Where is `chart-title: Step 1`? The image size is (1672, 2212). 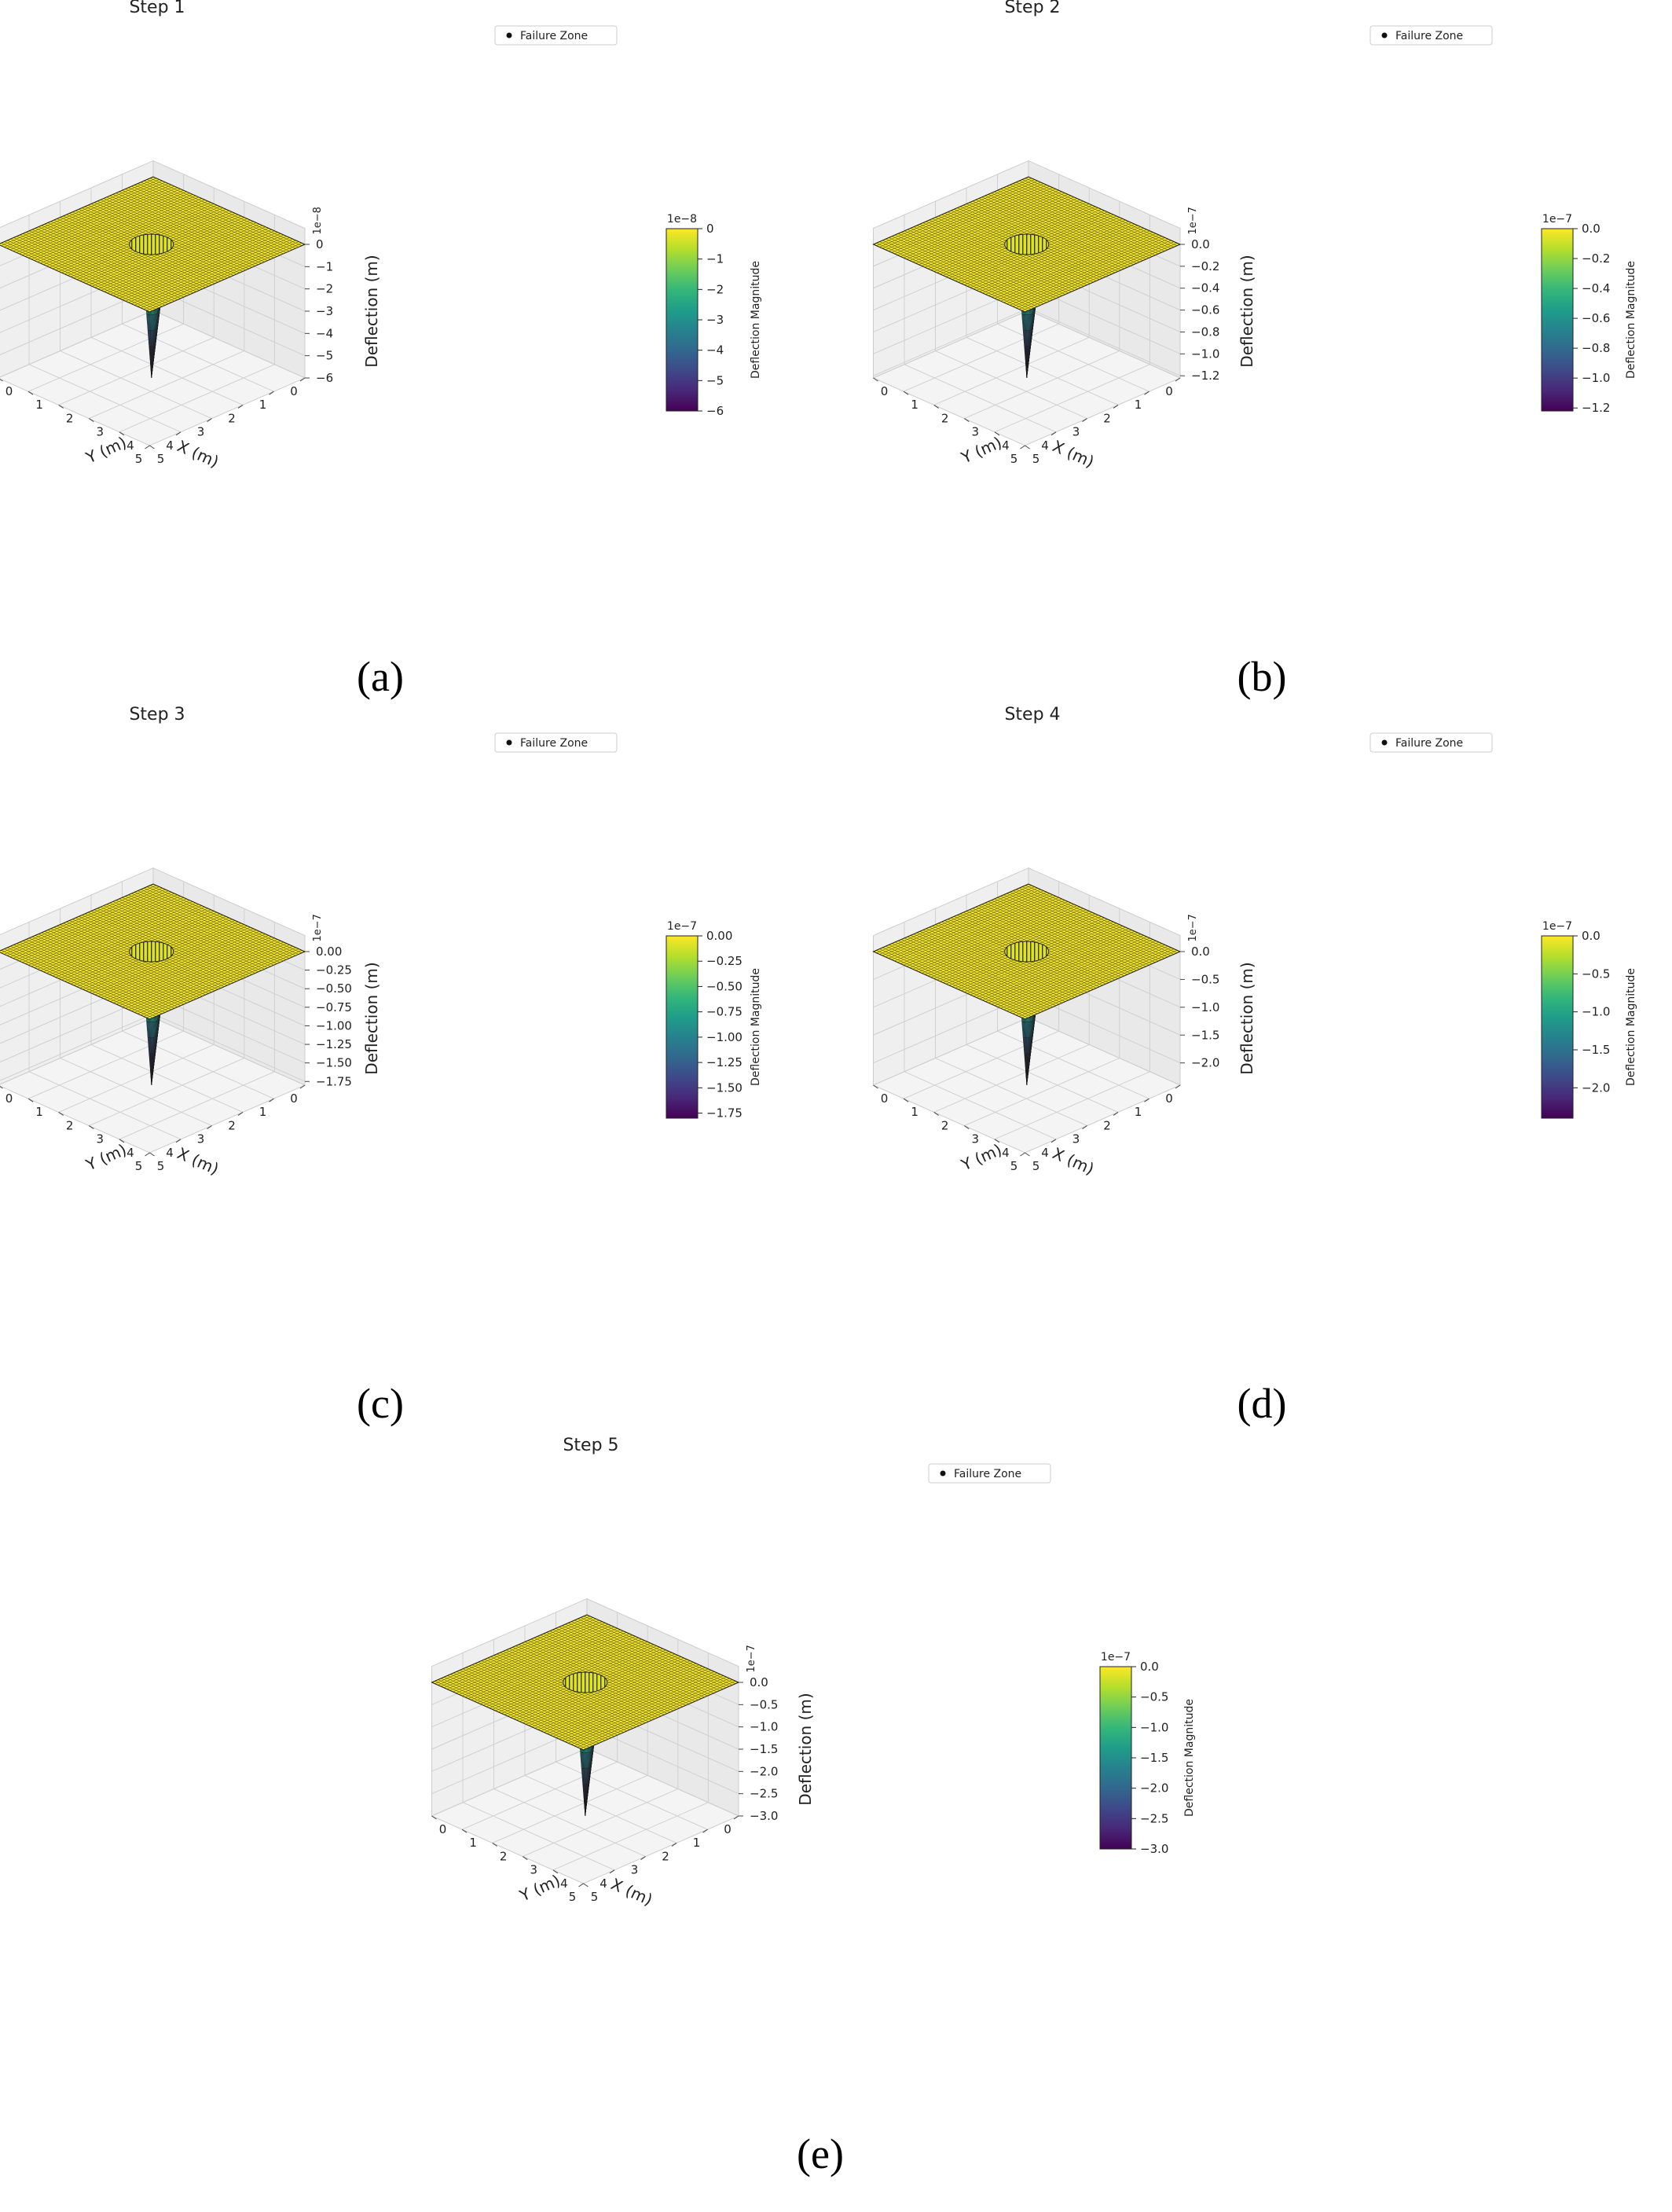
chart-title: Step 1 is located at coordinates (157, 8).